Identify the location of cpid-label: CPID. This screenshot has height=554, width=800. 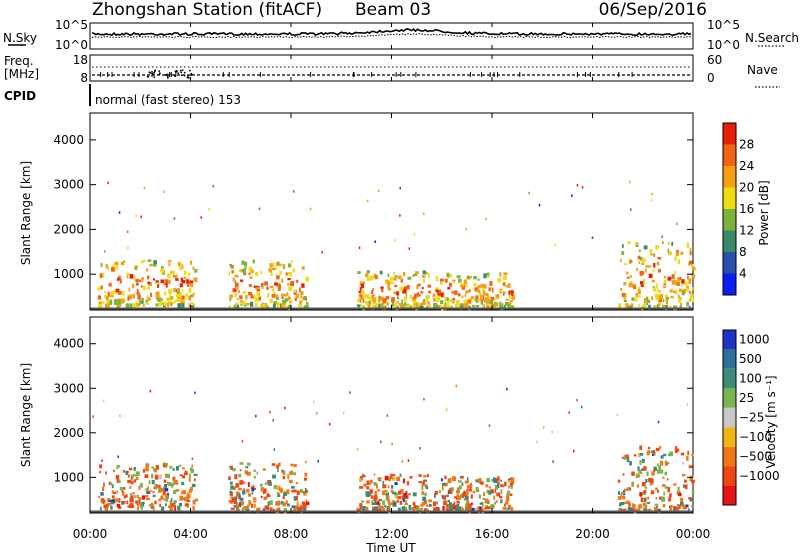
(20, 96).